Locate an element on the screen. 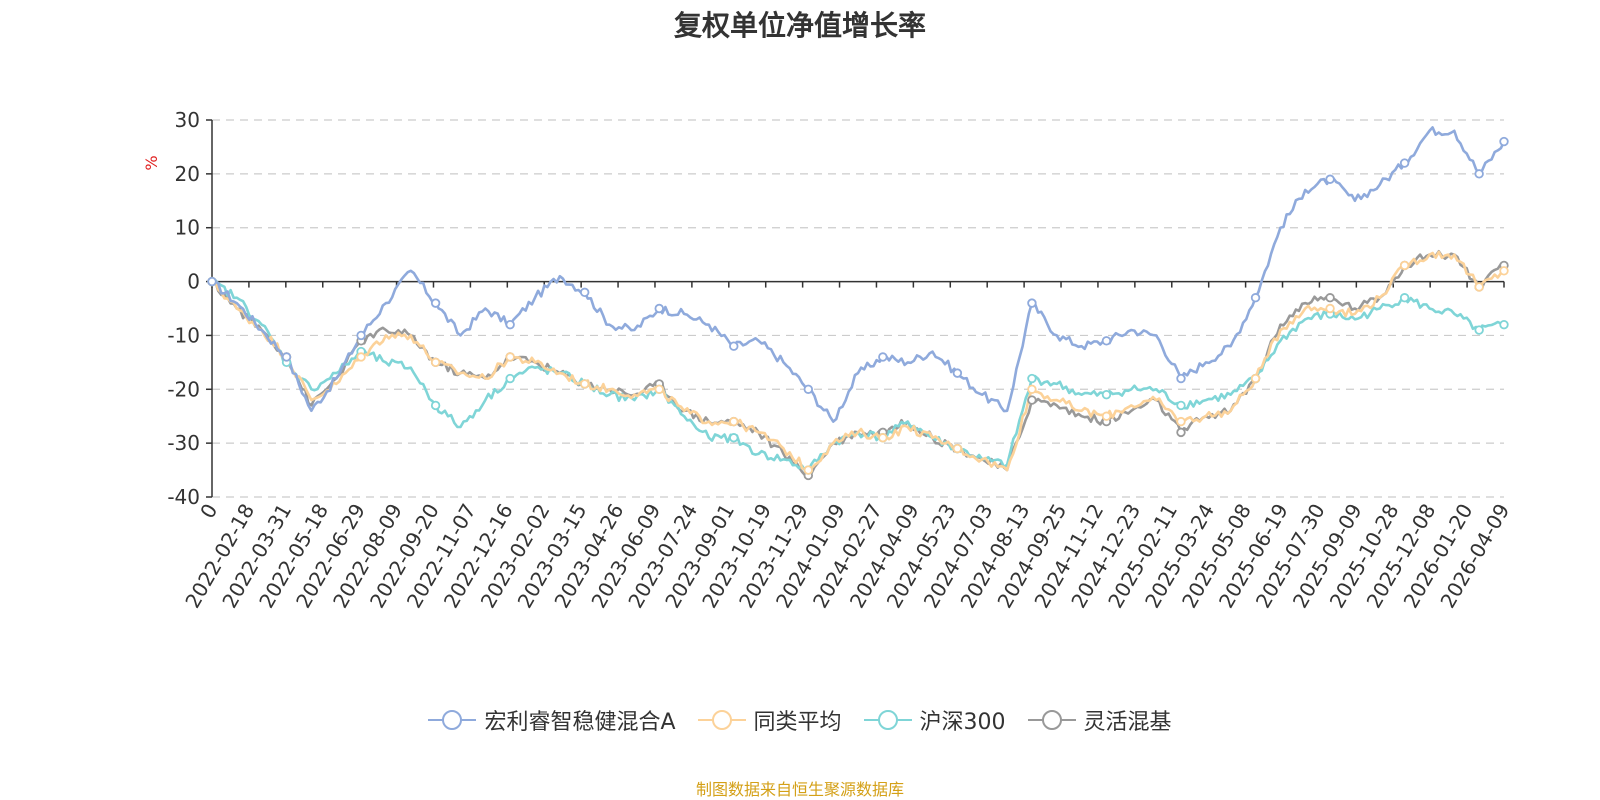 This screenshot has width=1600, height=800. legend-item: 沪深300 is located at coordinates (934, 720).